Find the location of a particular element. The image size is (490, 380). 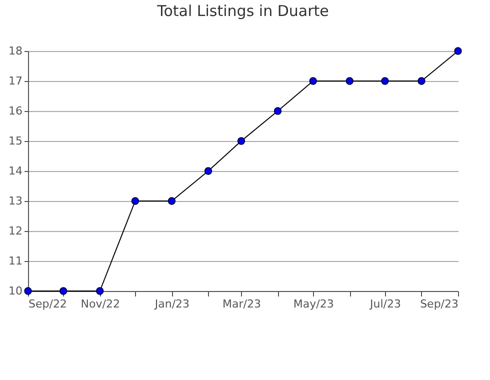

x-tick-label: May/23 is located at coordinates (313, 304).